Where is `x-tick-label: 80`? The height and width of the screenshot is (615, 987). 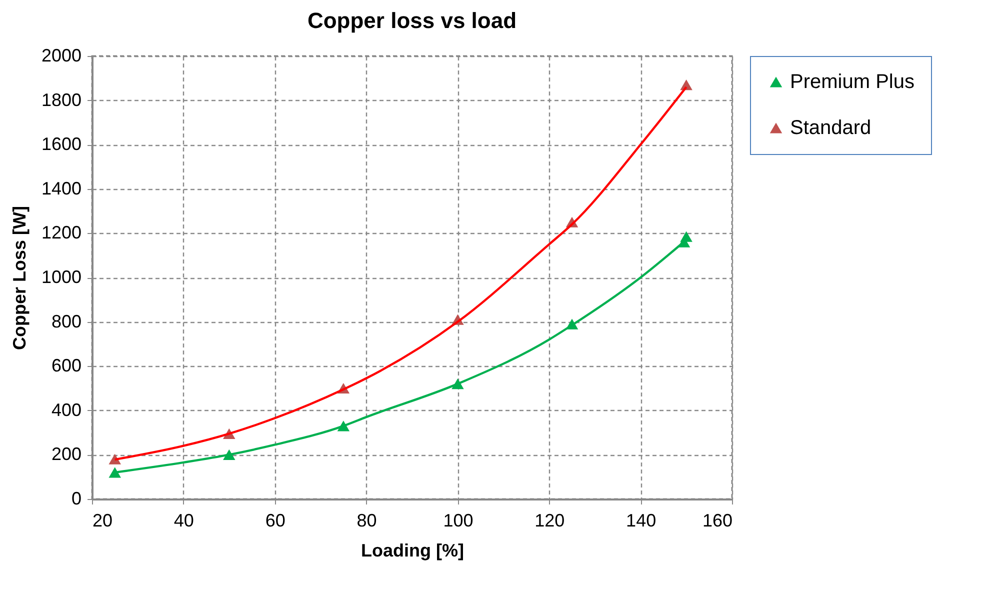
x-tick-label: 80 is located at coordinates (366, 520).